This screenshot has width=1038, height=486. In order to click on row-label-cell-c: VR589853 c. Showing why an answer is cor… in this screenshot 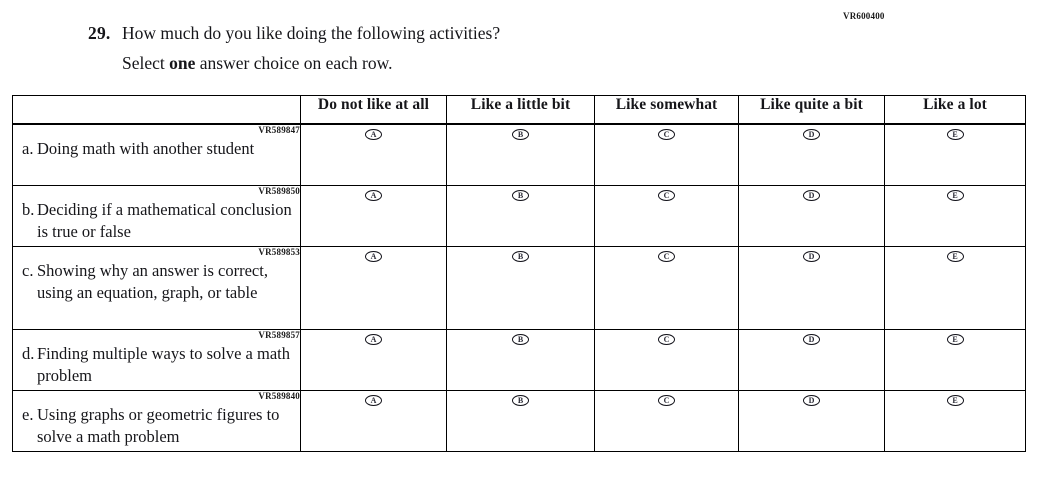, I will do `click(156, 288)`.